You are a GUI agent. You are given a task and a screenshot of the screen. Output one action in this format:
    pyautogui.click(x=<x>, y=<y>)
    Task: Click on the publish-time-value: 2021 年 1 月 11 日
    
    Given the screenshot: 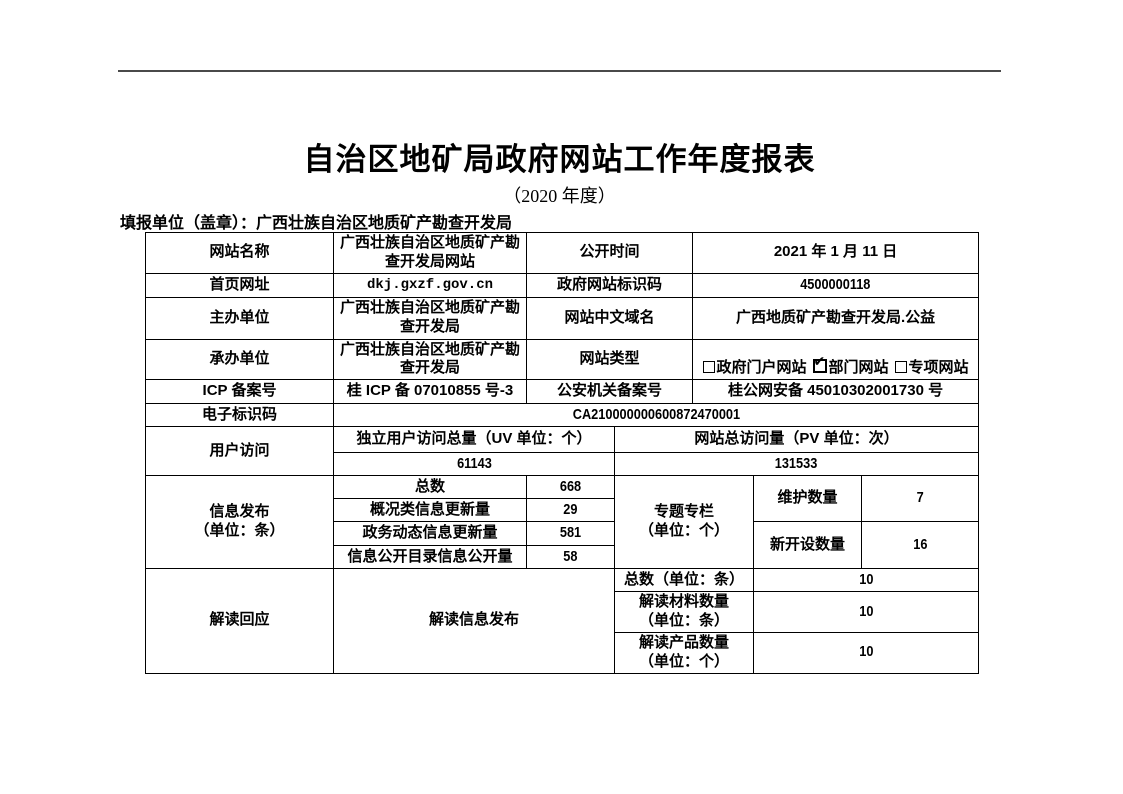 What is the action you would take?
    pyautogui.click(x=836, y=253)
    